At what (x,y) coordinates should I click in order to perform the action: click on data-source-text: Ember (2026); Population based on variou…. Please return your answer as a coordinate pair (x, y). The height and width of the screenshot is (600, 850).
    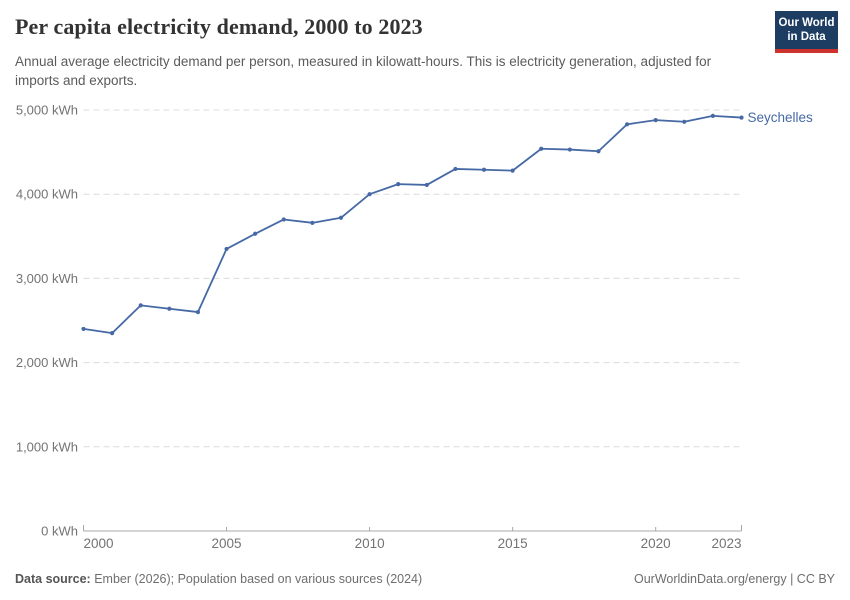
    Looking at the image, I should click on (256, 579).